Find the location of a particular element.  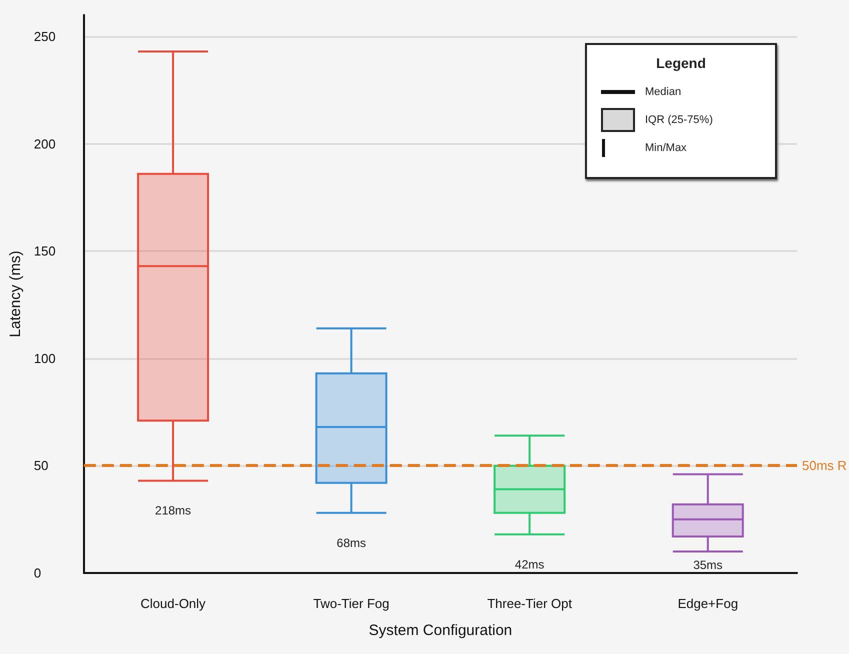

y-tick-label: 150 is located at coordinates (45, 251).